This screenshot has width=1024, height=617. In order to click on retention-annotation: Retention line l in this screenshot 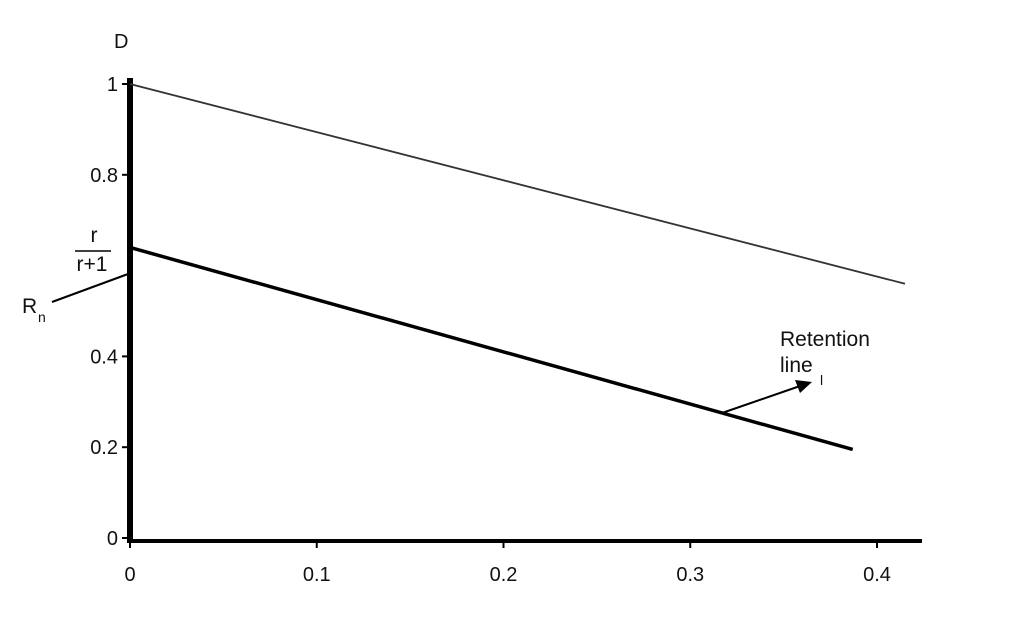, I will do `click(795, 371)`.